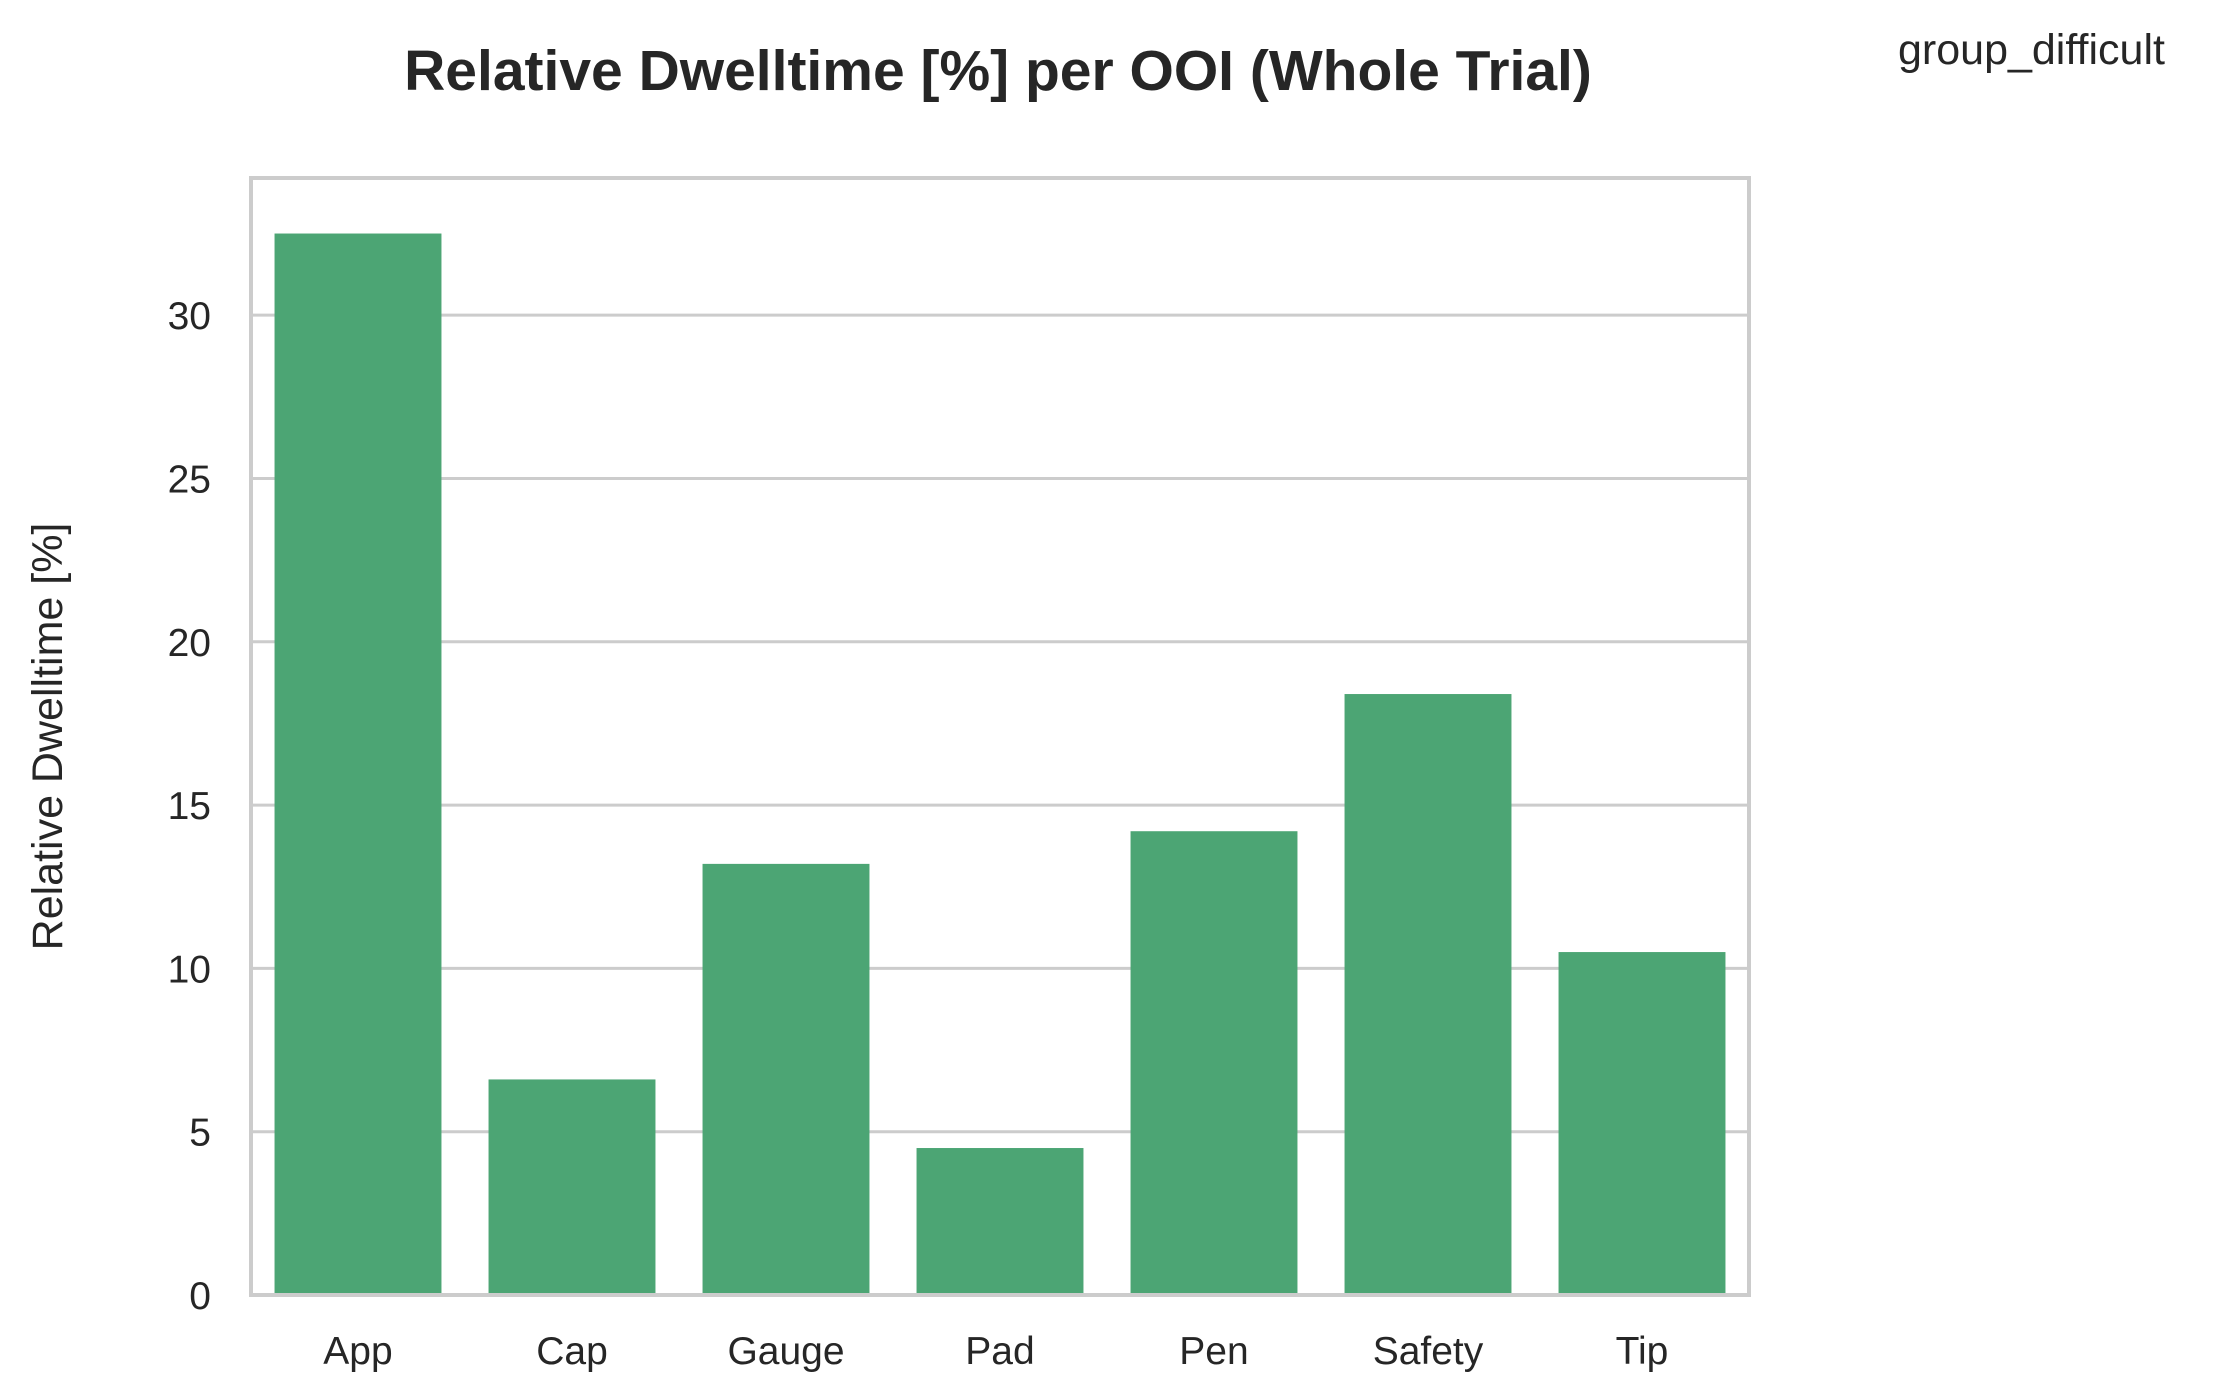 The height and width of the screenshot is (1397, 2227). What do you see at coordinates (1428, 1351) in the screenshot?
I see `x-tick-label: Safety` at bounding box center [1428, 1351].